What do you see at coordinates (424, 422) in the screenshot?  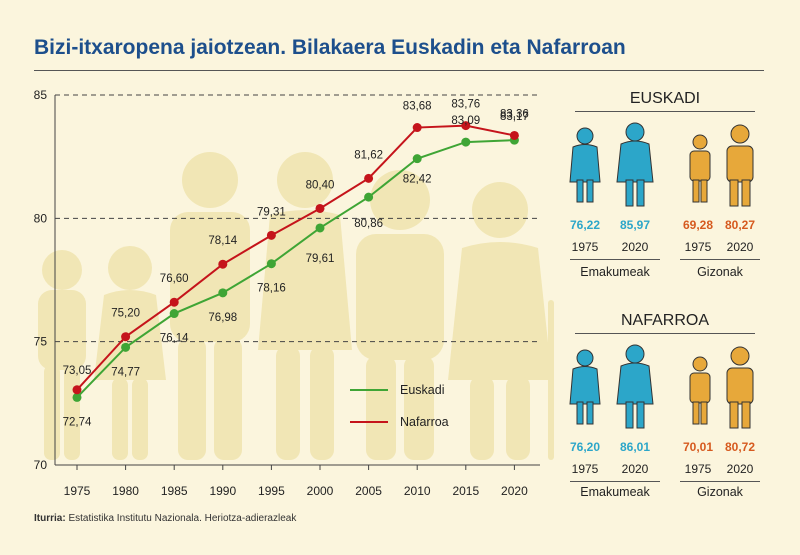 I see `legend-label: Nafarroa` at bounding box center [424, 422].